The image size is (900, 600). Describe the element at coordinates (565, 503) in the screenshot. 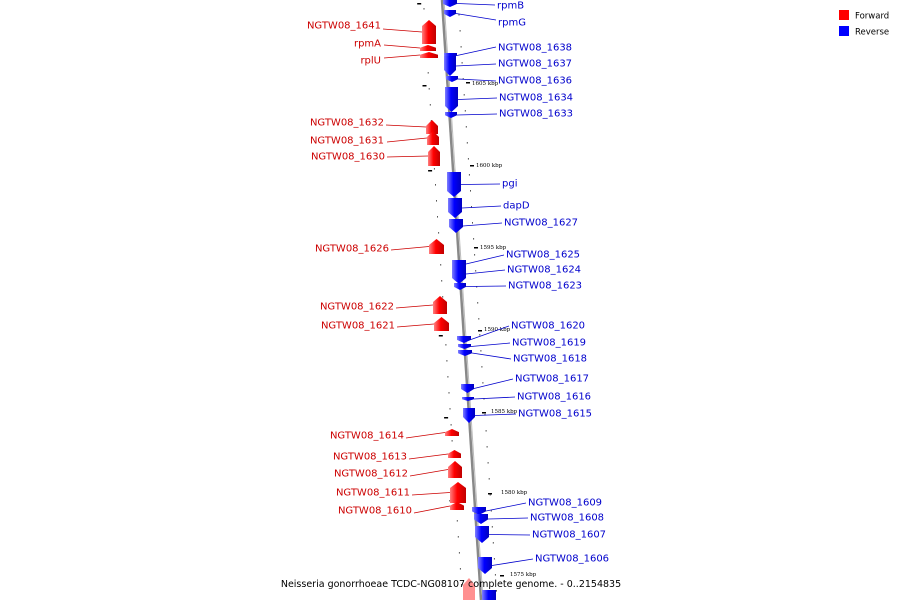

I see `gene-label-ngtw08-1609: NGTW08_1609` at that location.